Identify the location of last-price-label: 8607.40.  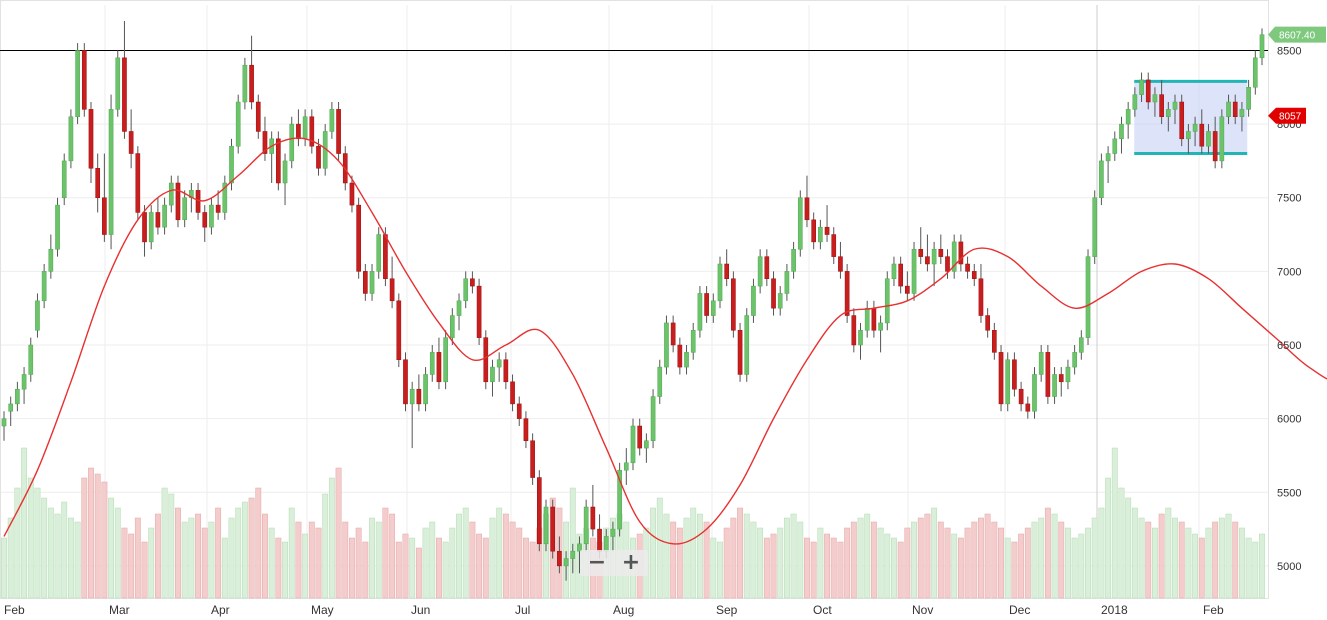
(1297, 36).